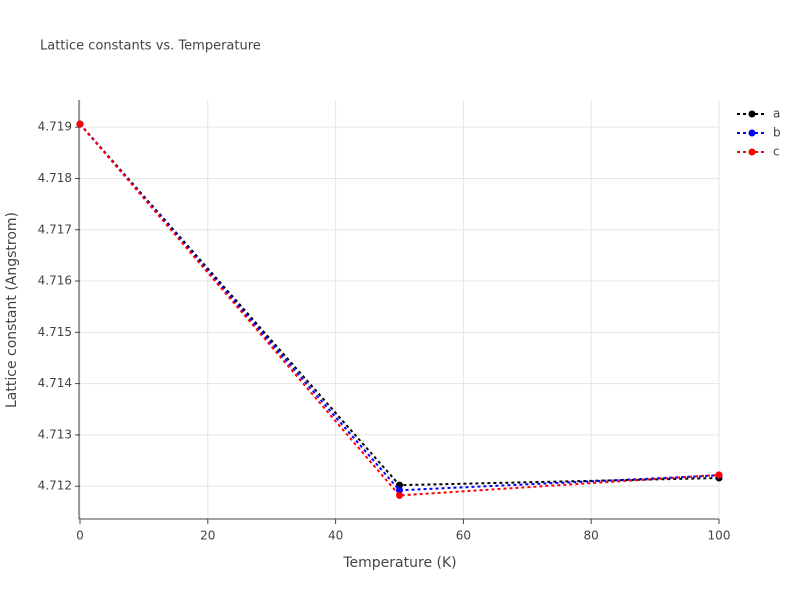 This screenshot has height=600, width=800. What do you see at coordinates (55, 486) in the screenshot?
I see `y-tick-label: 4.712` at bounding box center [55, 486].